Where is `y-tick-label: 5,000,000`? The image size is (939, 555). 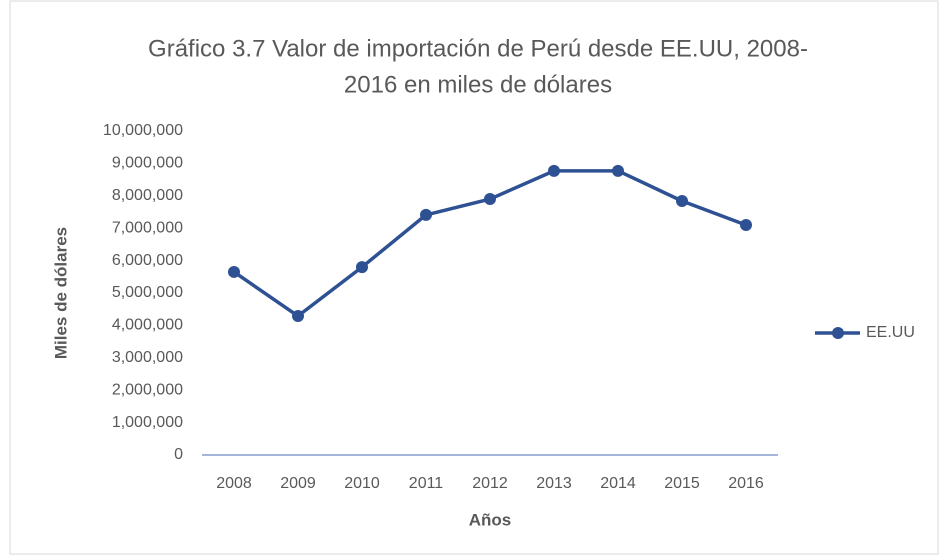 y-tick-label: 5,000,000 is located at coordinates (147, 292).